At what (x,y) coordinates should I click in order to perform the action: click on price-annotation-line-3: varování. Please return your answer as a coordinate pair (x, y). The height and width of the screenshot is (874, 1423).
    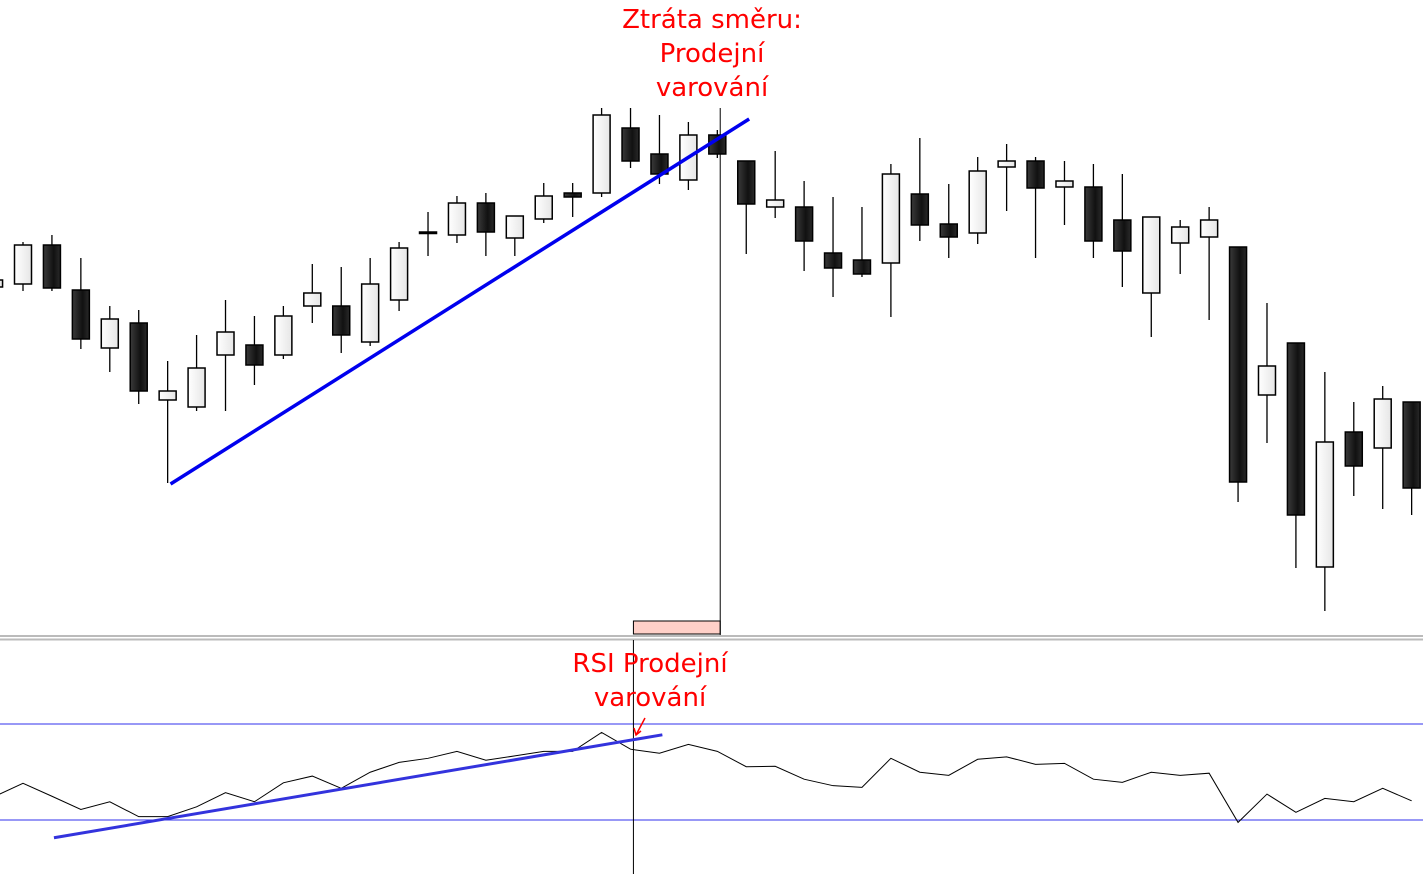
    Looking at the image, I should click on (712, 88).